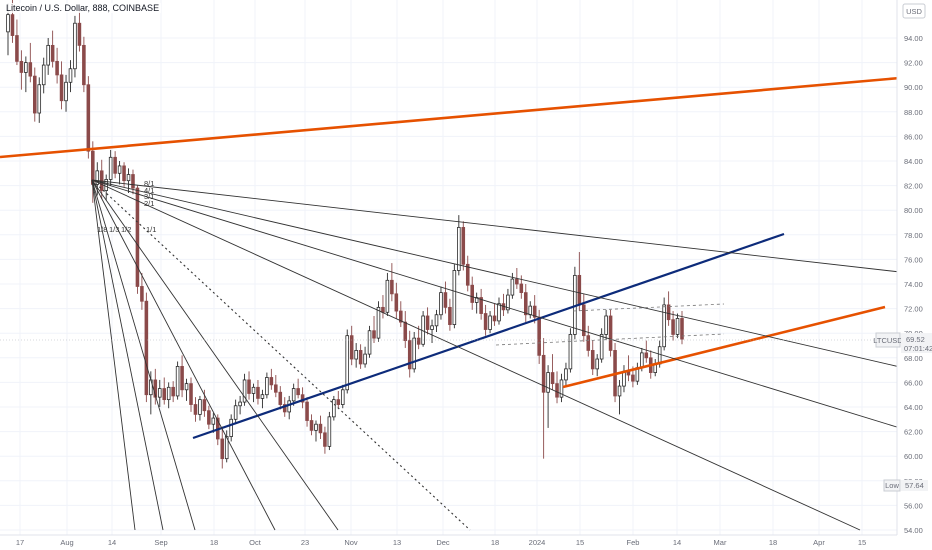 Image resolution: width=932 pixels, height=550 pixels. Describe the element at coordinates (160, 542) in the screenshot. I see `x-tick-label: Sep` at that location.